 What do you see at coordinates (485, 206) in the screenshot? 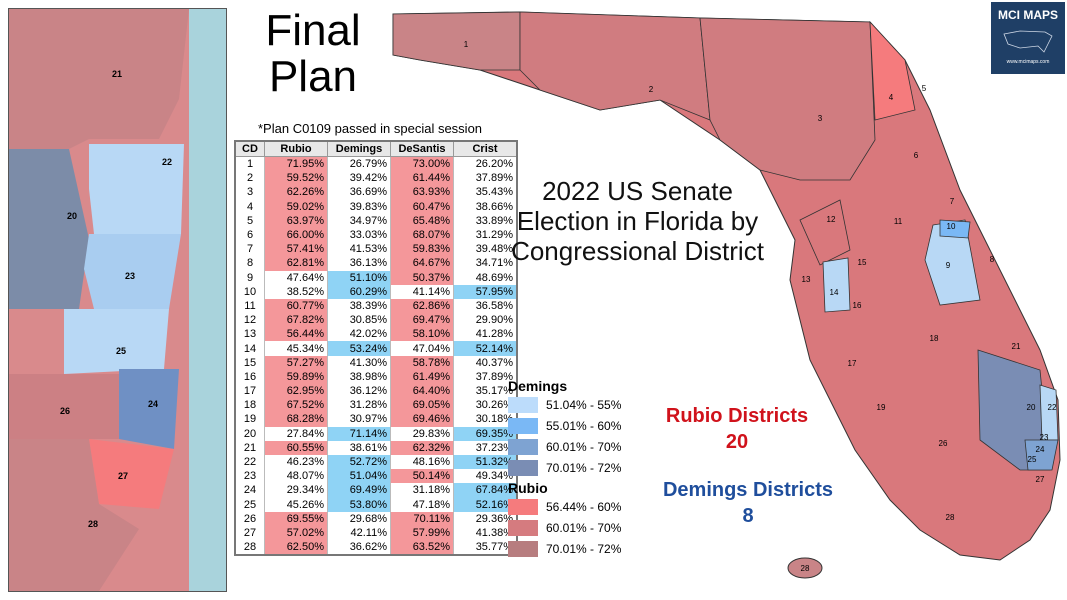
I see `crist-cell: 38.66%` at bounding box center [485, 206].